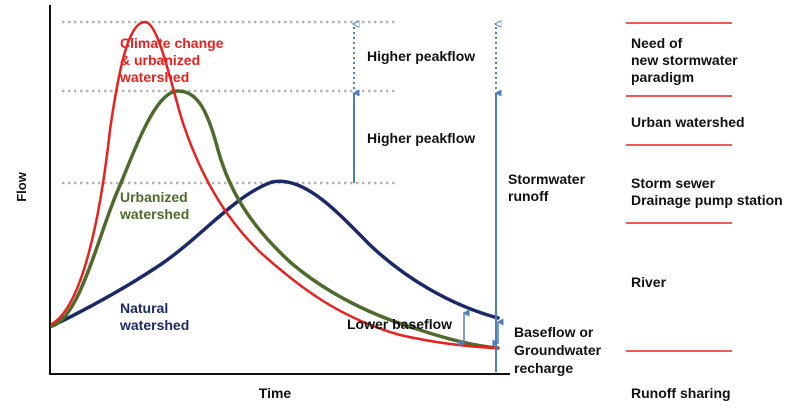 The width and height of the screenshot is (800, 411). Describe the element at coordinates (421, 138) in the screenshot. I see `higher-peakflow-lower-label: Higher peakflow` at that location.